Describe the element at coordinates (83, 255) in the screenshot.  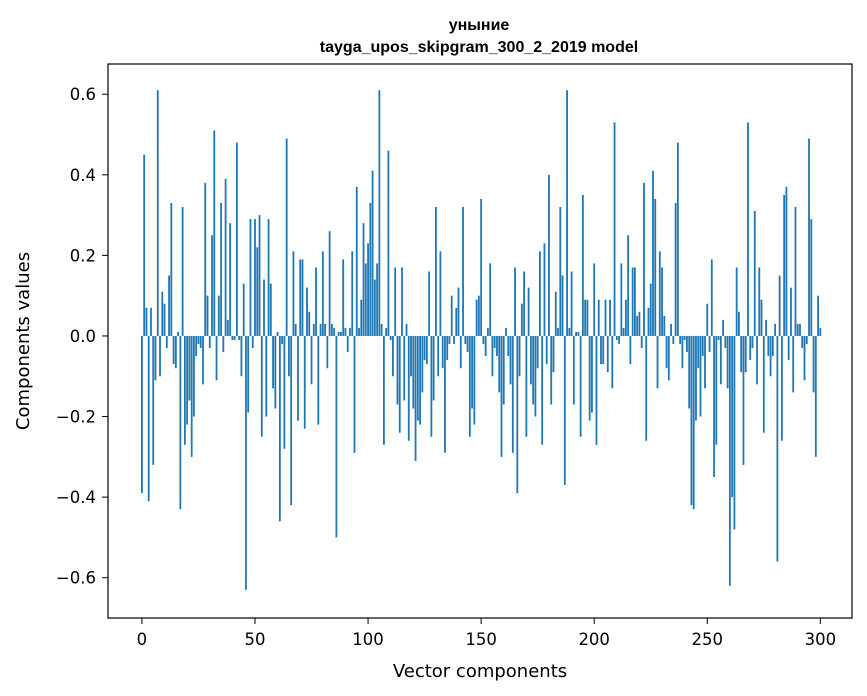
I see `y-tick-label: 0.2` at that location.